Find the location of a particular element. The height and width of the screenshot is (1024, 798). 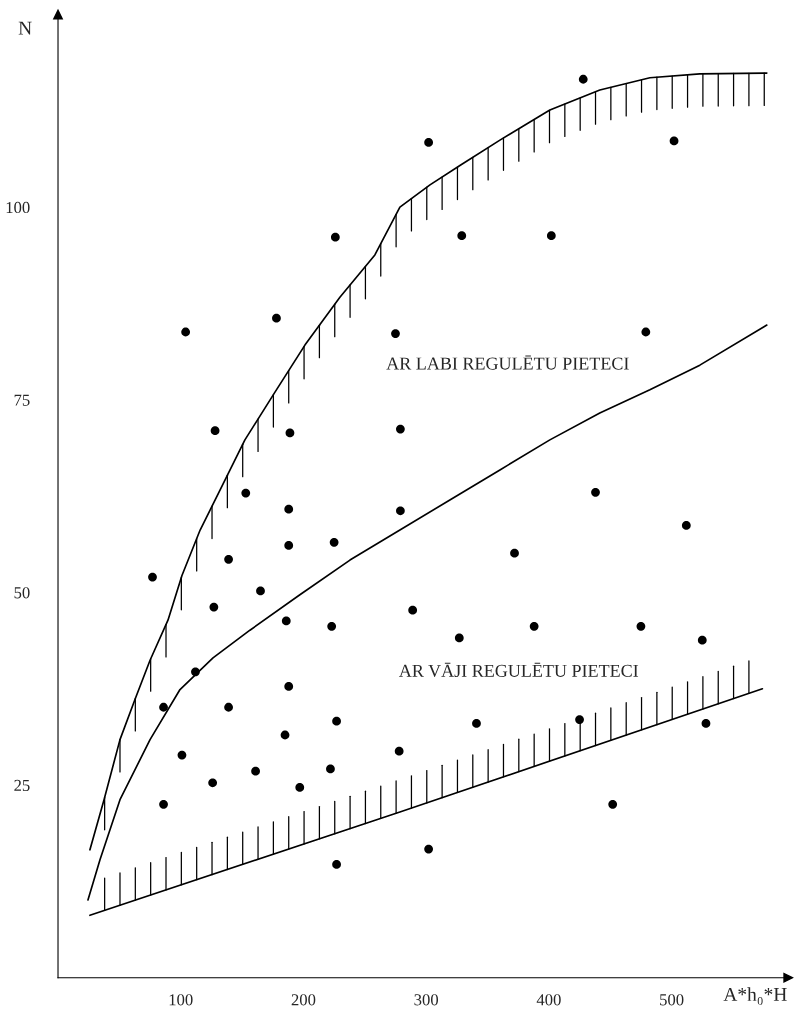

y-tick-label: 50 is located at coordinates (22, 593).